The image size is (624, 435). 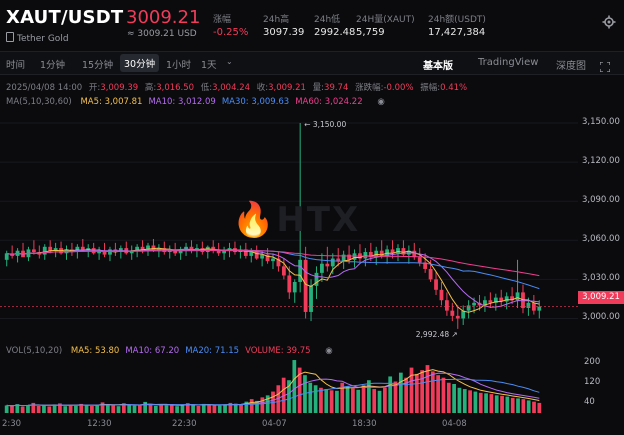 I want to click on high-value: 3,016.50, so click(x=175, y=88).